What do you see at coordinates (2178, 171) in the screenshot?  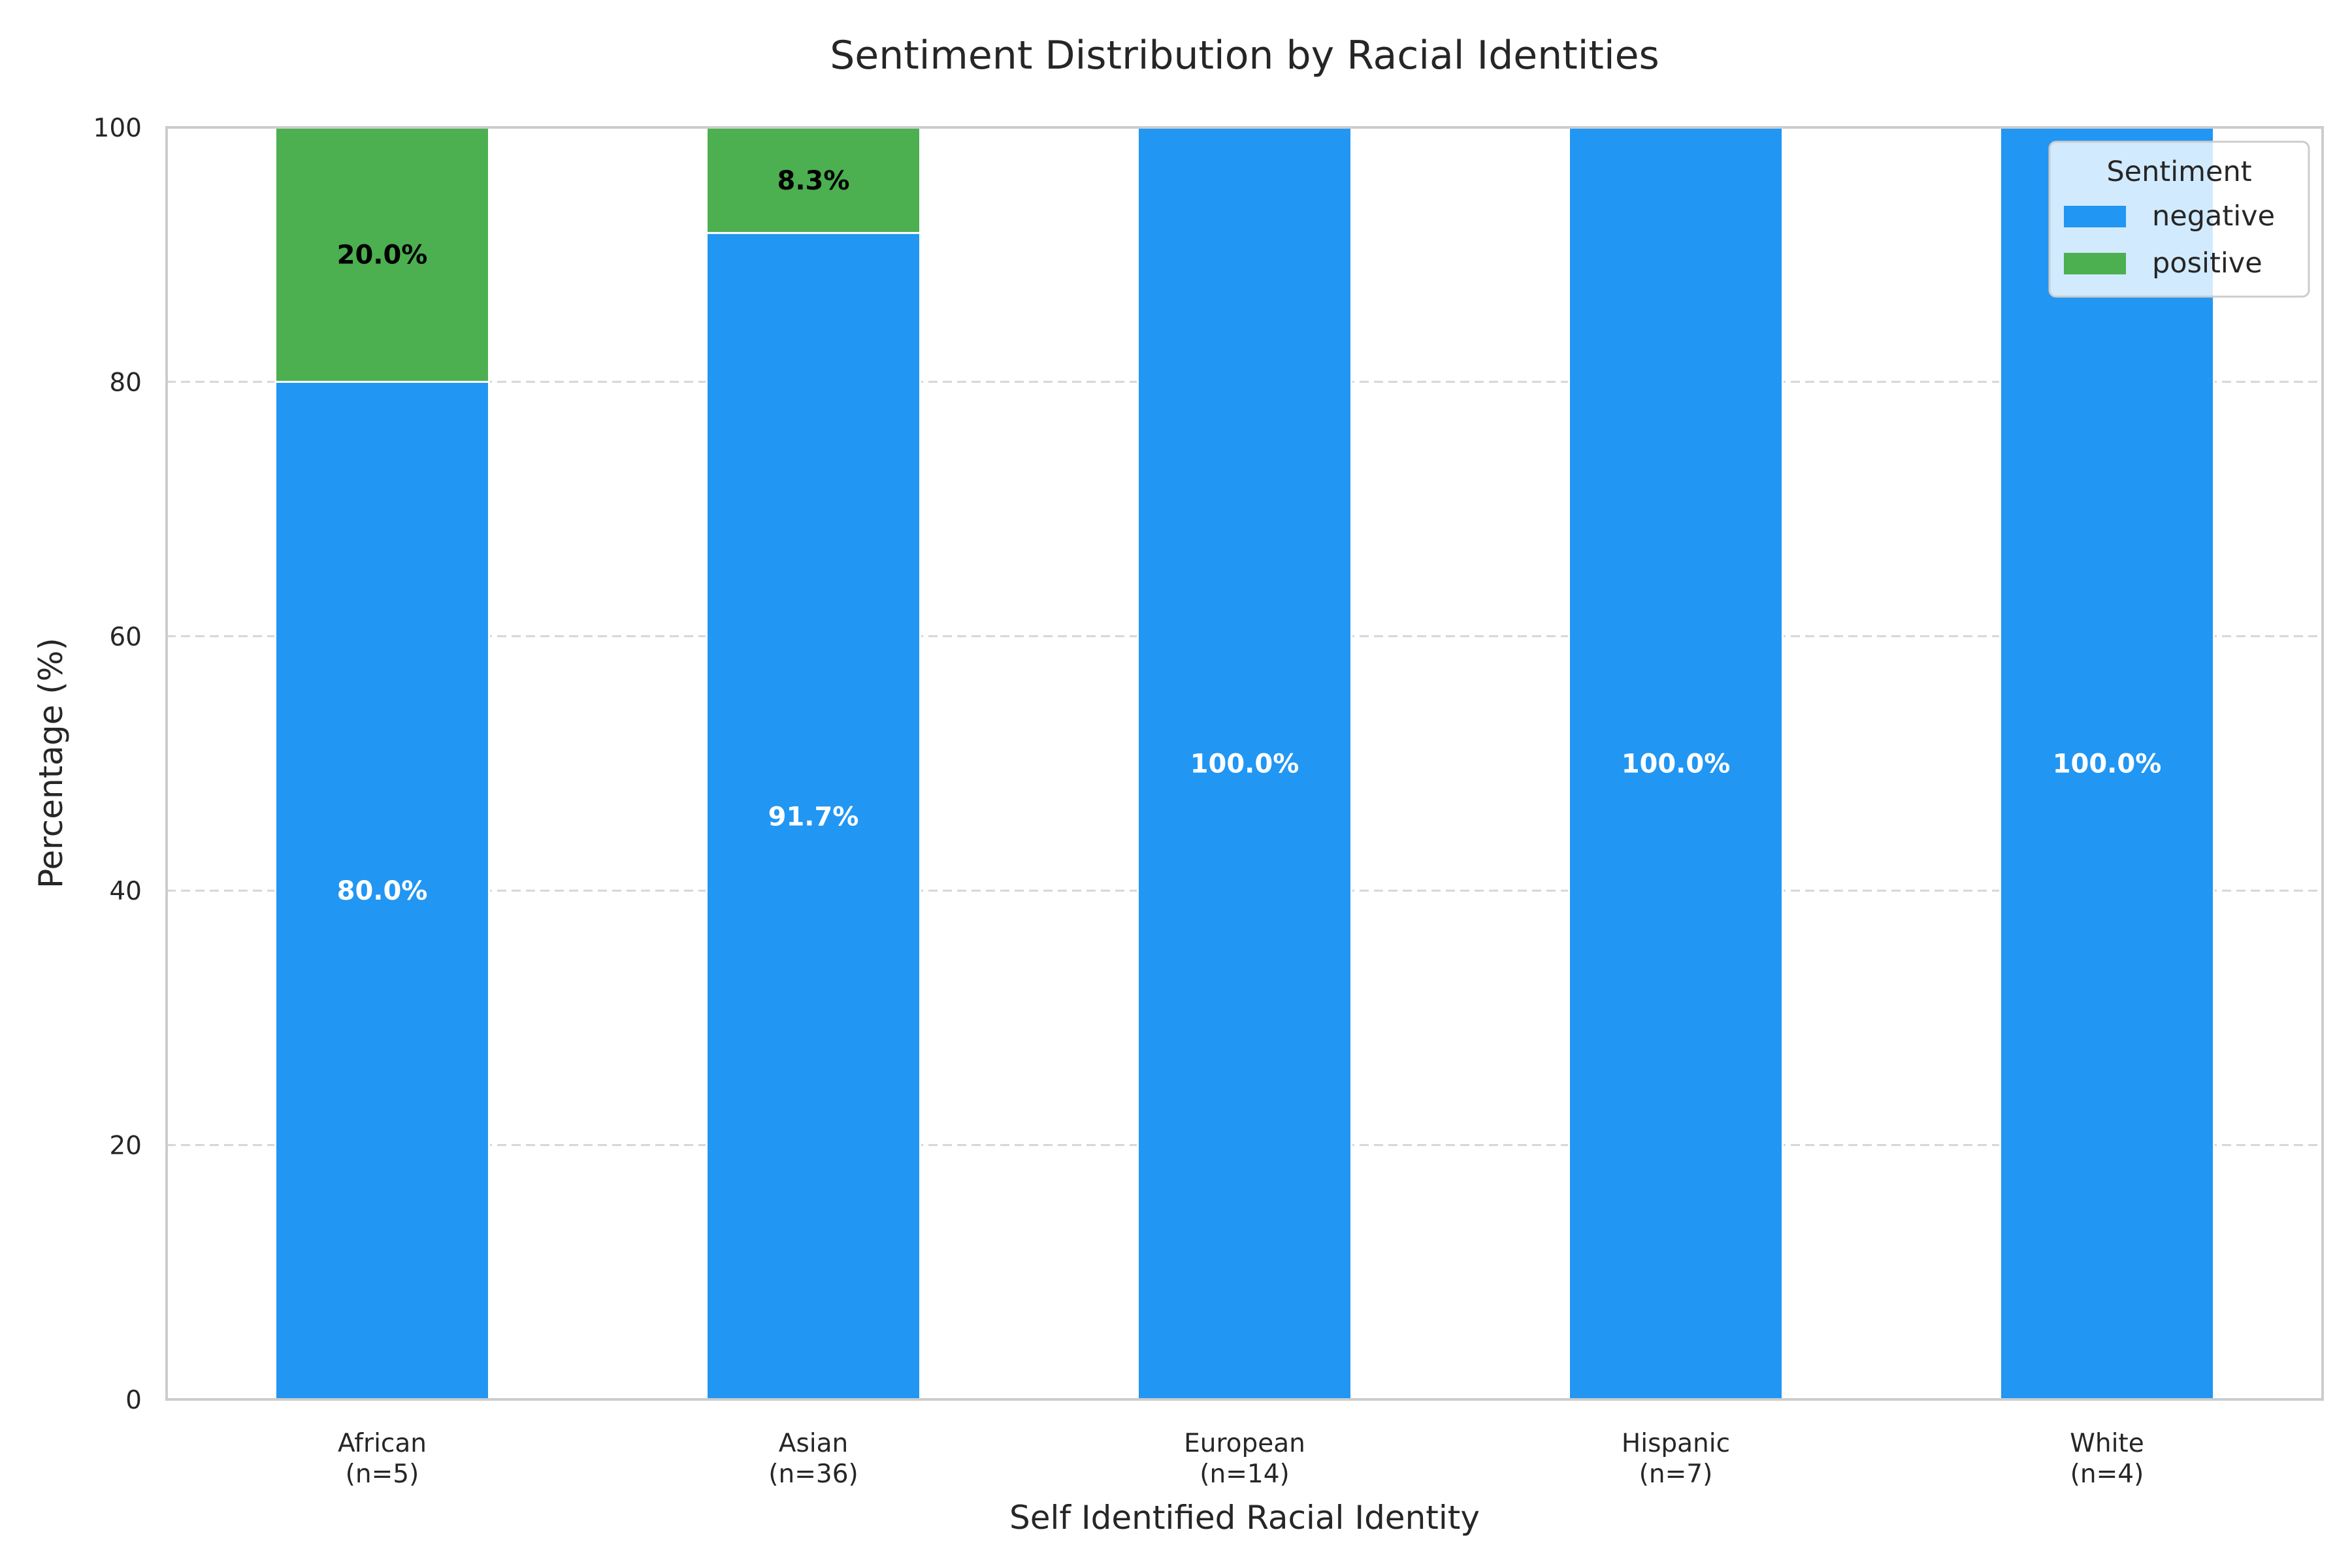 I see `legend-title: Sentiment` at bounding box center [2178, 171].